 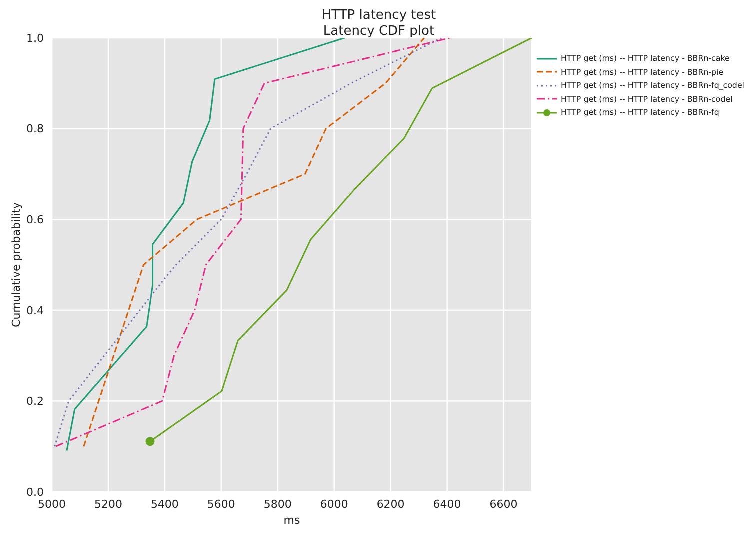 I want to click on x-tick-label: 6600, so click(x=504, y=504).